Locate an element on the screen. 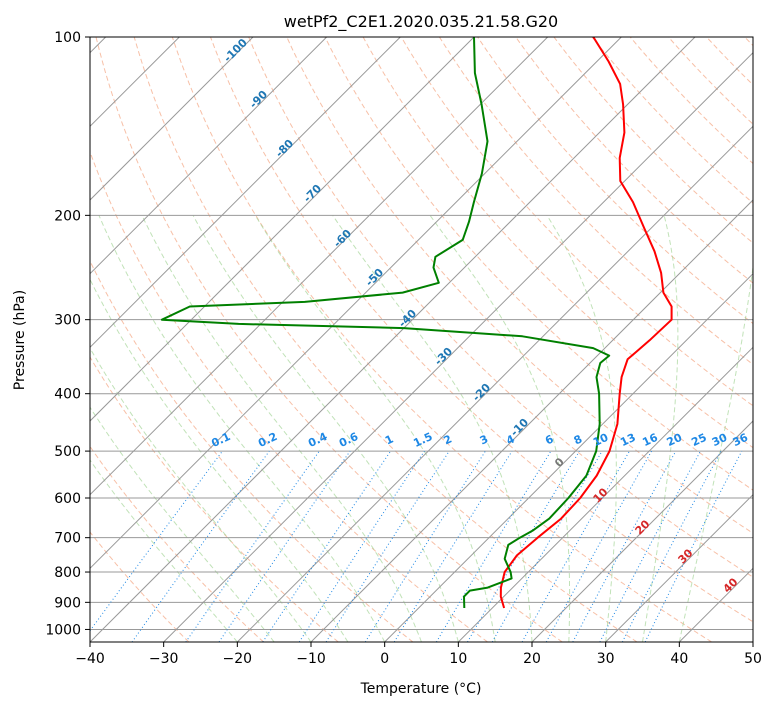 The image size is (775, 708). x-tick-label: 50 is located at coordinates (753, 659).